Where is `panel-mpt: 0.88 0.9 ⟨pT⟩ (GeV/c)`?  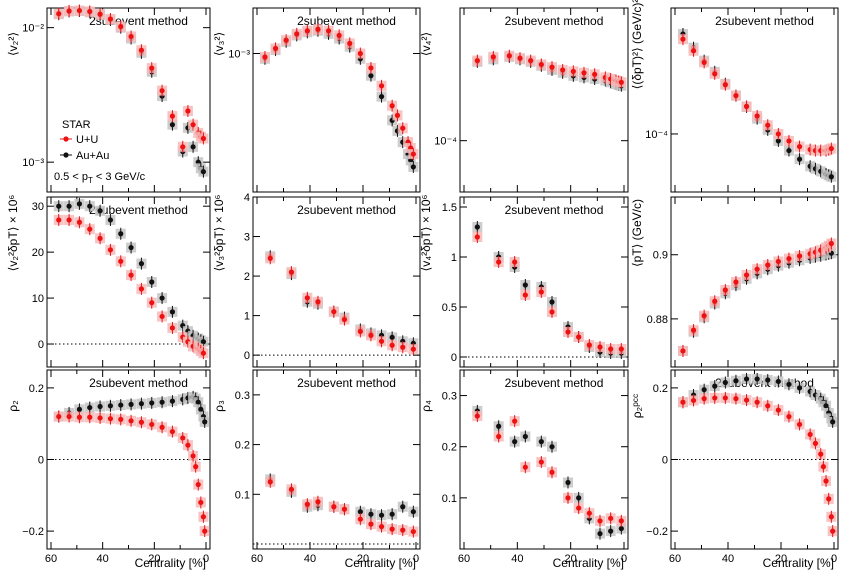
panel-mpt: 0.88 0.9 ⟨pT⟩ (GeV/c) is located at coordinates (734, 282).